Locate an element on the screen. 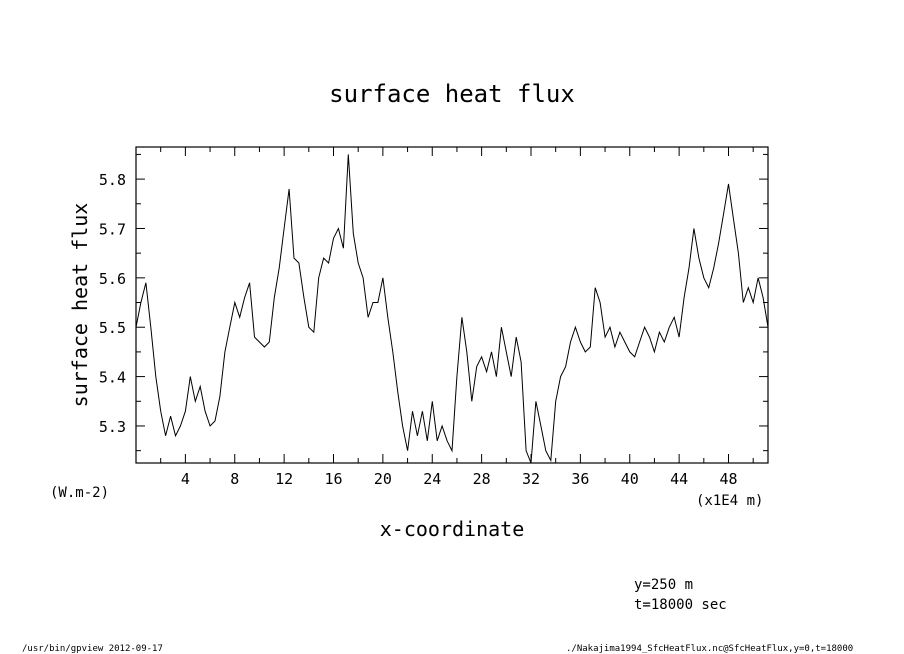 This screenshot has width=904, height=654. x-tick-label: 24 is located at coordinates (432, 479).